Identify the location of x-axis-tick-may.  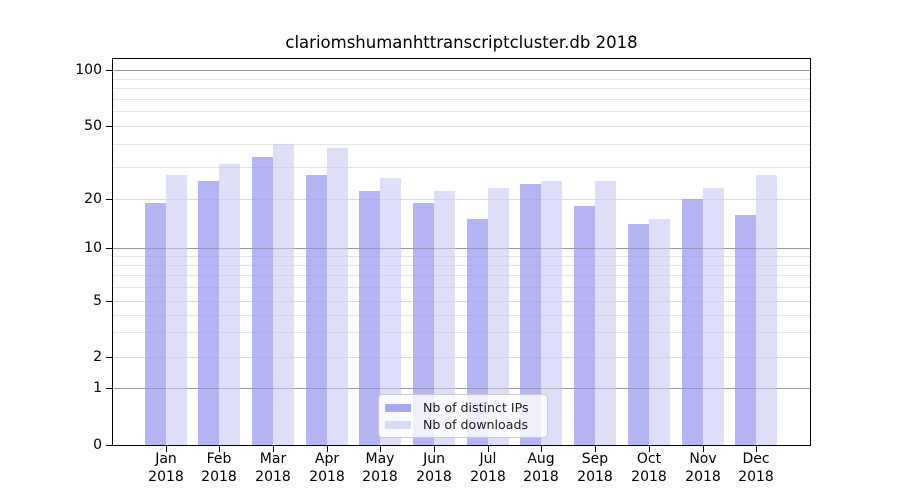
(380, 449).